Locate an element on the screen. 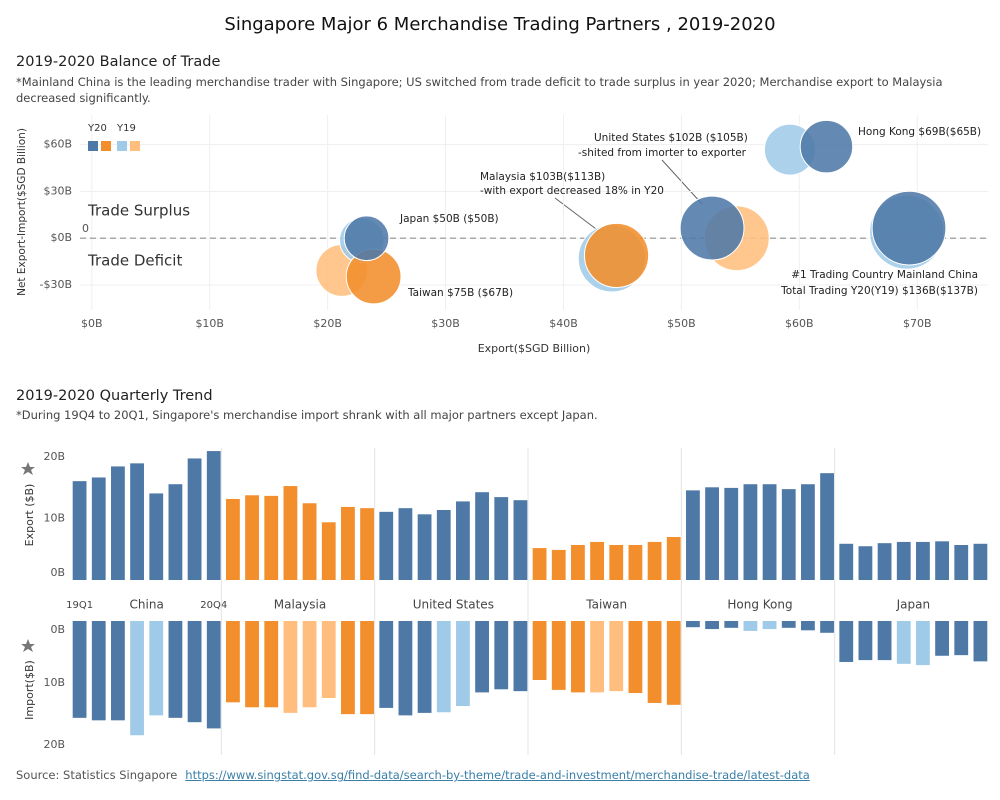 The image size is (1000, 800). panel-label: China is located at coordinates (147, 605).